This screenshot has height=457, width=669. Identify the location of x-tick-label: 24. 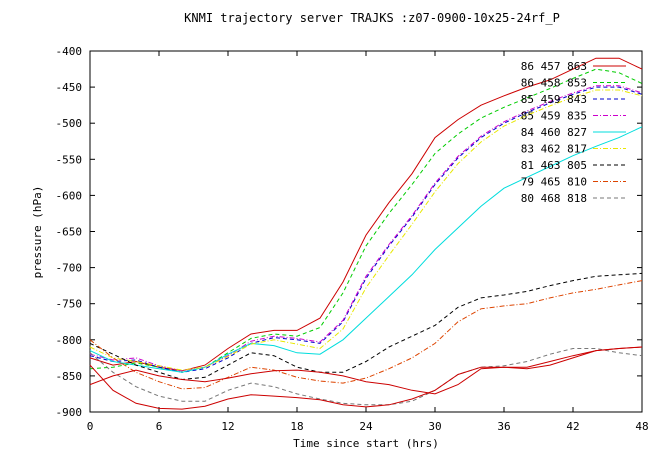
(366, 426).